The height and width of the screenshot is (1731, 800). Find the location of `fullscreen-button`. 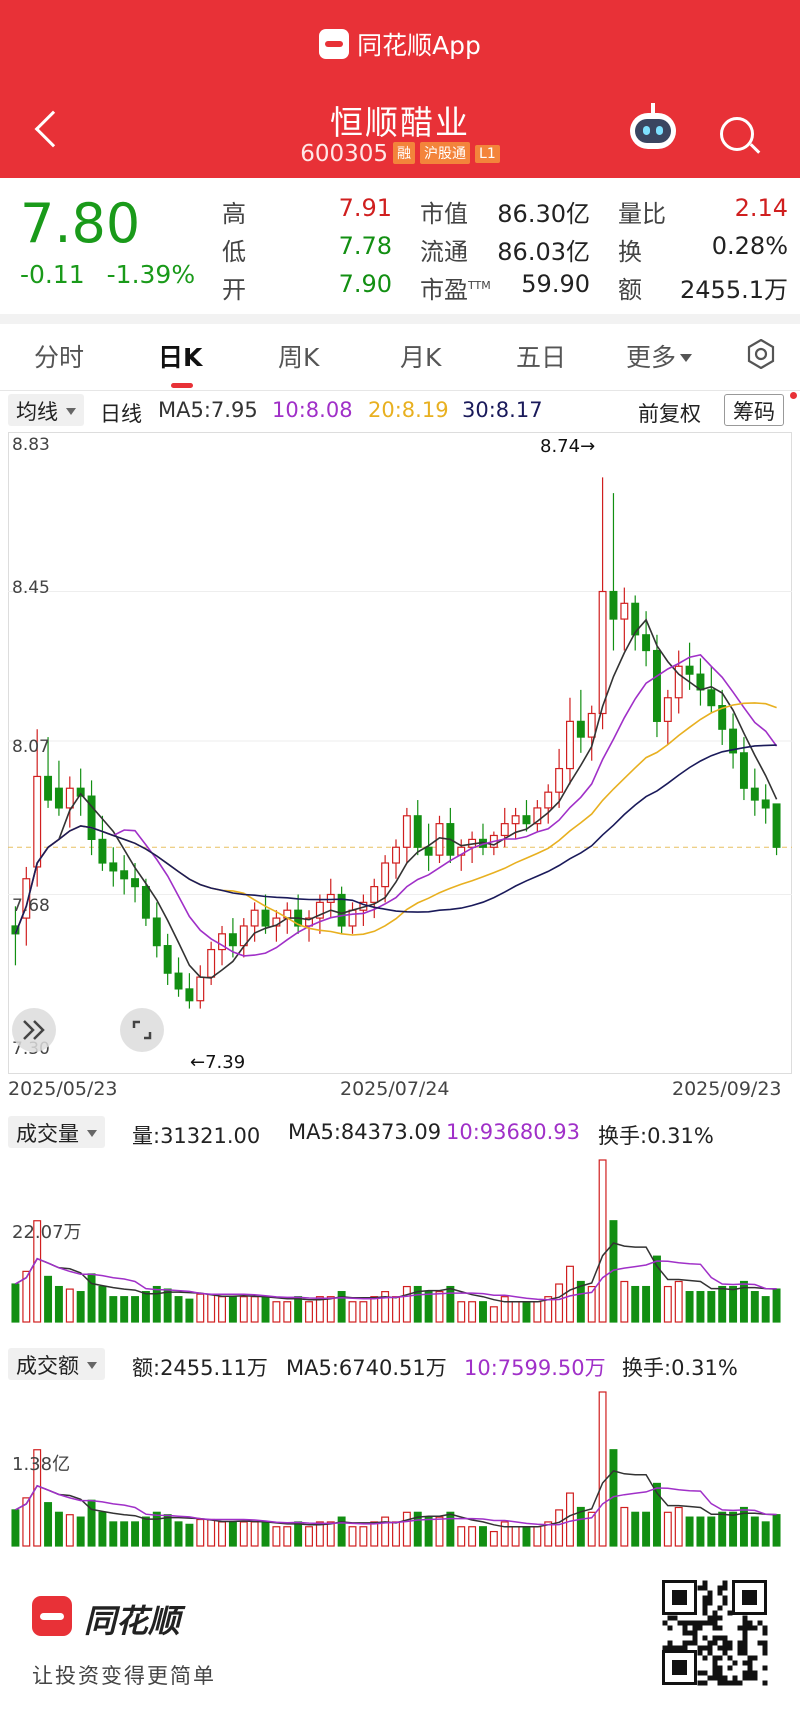

fullscreen-button is located at coordinates (142, 1030).